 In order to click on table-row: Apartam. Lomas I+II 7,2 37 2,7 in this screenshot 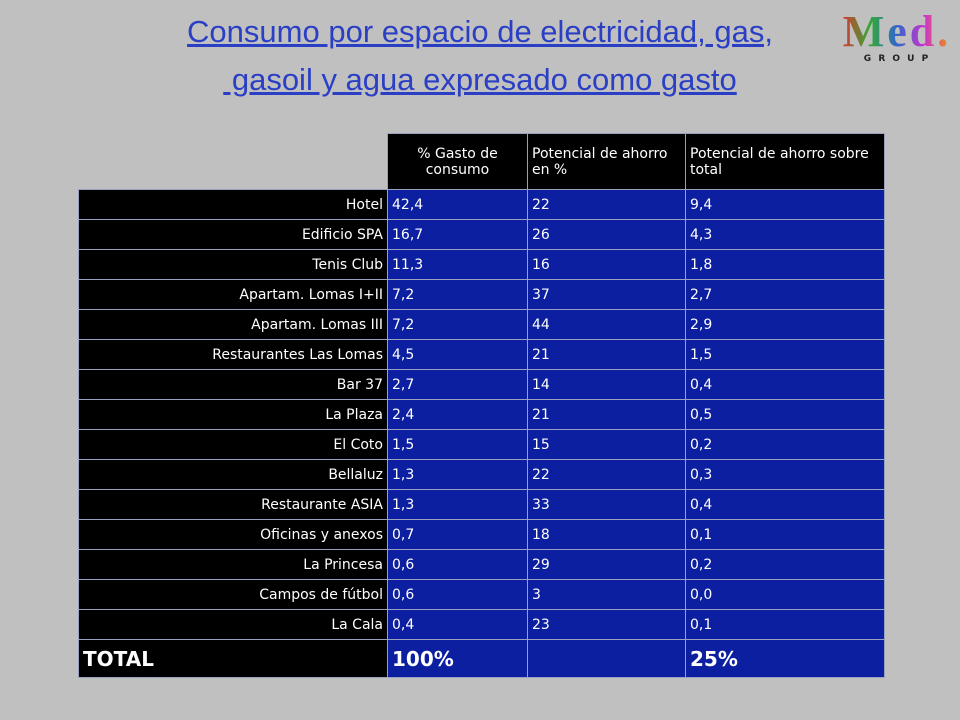, I will do `click(481, 294)`.